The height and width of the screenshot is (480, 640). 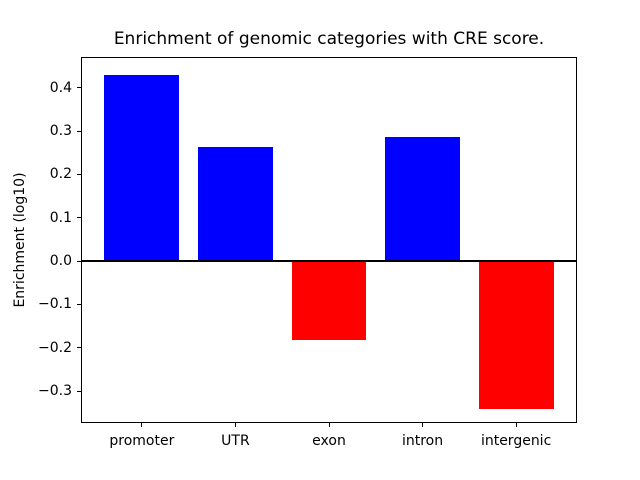 What do you see at coordinates (55, 347) in the screenshot?
I see `y-tick-label: −0.2` at bounding box center [55, 347].